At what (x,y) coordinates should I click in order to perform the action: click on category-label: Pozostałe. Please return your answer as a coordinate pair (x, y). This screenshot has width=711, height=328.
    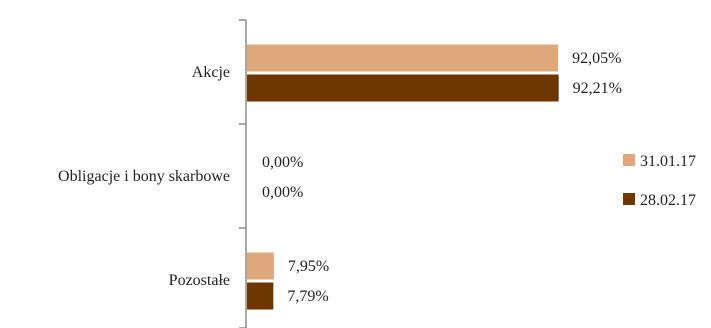
    Looking at the image, I should click on (199, 280).